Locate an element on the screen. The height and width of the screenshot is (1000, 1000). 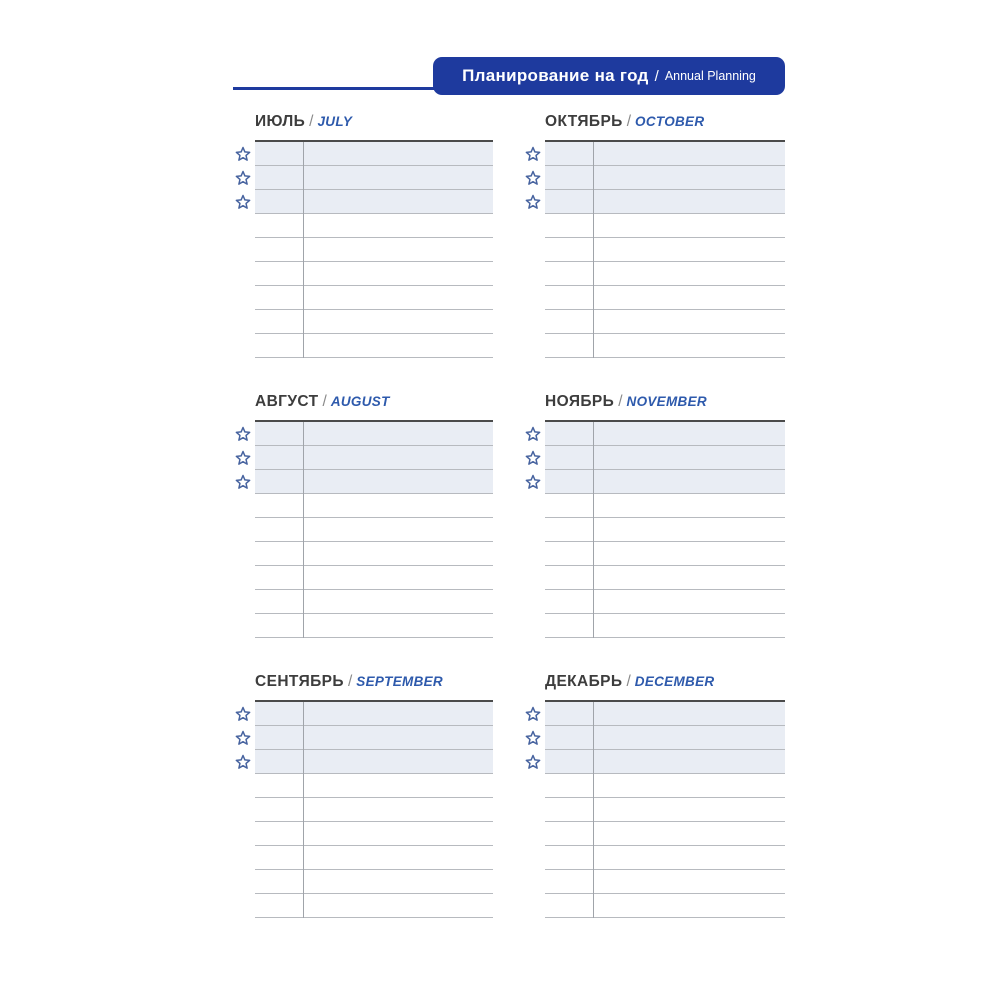
month-block-november: НОЯБРЬ / NOVEMBER is located at coordinates (655, 515).